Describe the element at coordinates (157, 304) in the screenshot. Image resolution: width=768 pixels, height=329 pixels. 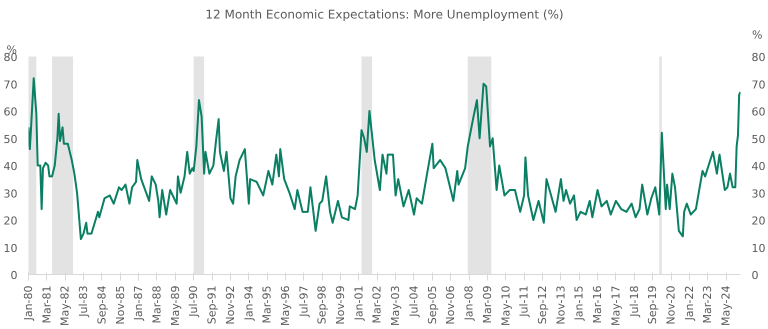
I see `x-tick-label: Mar-88` at that location.